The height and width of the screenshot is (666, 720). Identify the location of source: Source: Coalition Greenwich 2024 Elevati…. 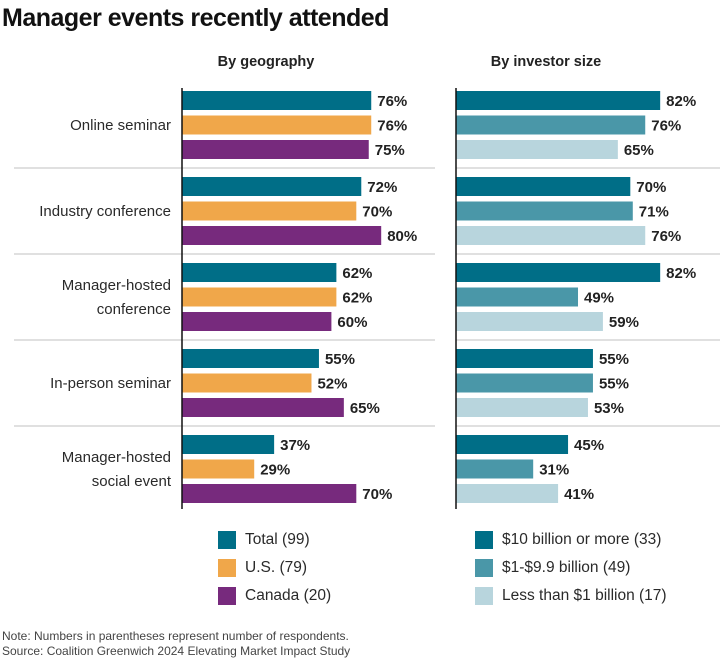
(176, 651).